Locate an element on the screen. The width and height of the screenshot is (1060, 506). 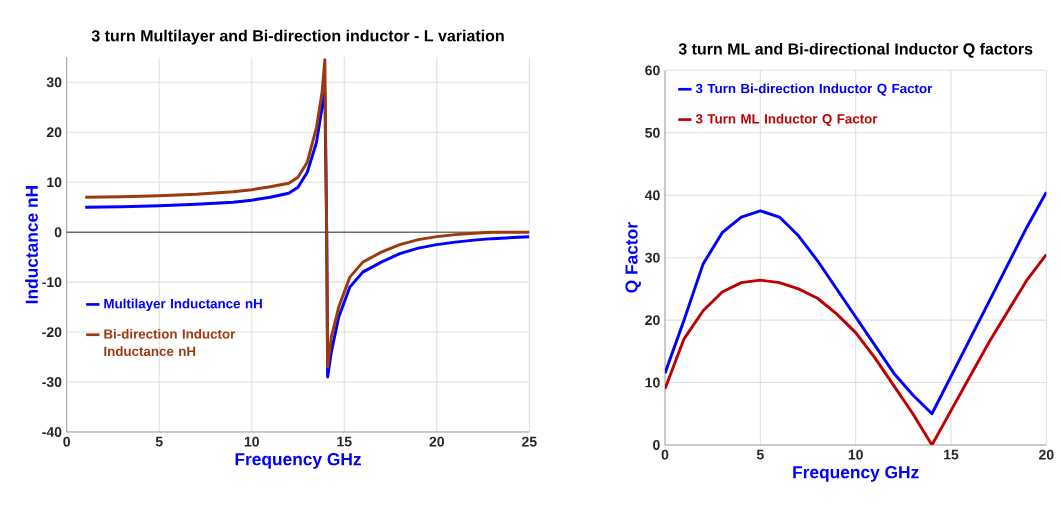
y-tick-label: -30 is located at coordinates (52, 382).